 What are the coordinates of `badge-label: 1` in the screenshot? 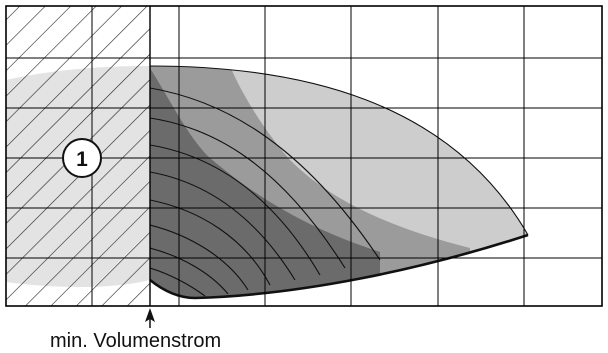 It's located at (82, 159).